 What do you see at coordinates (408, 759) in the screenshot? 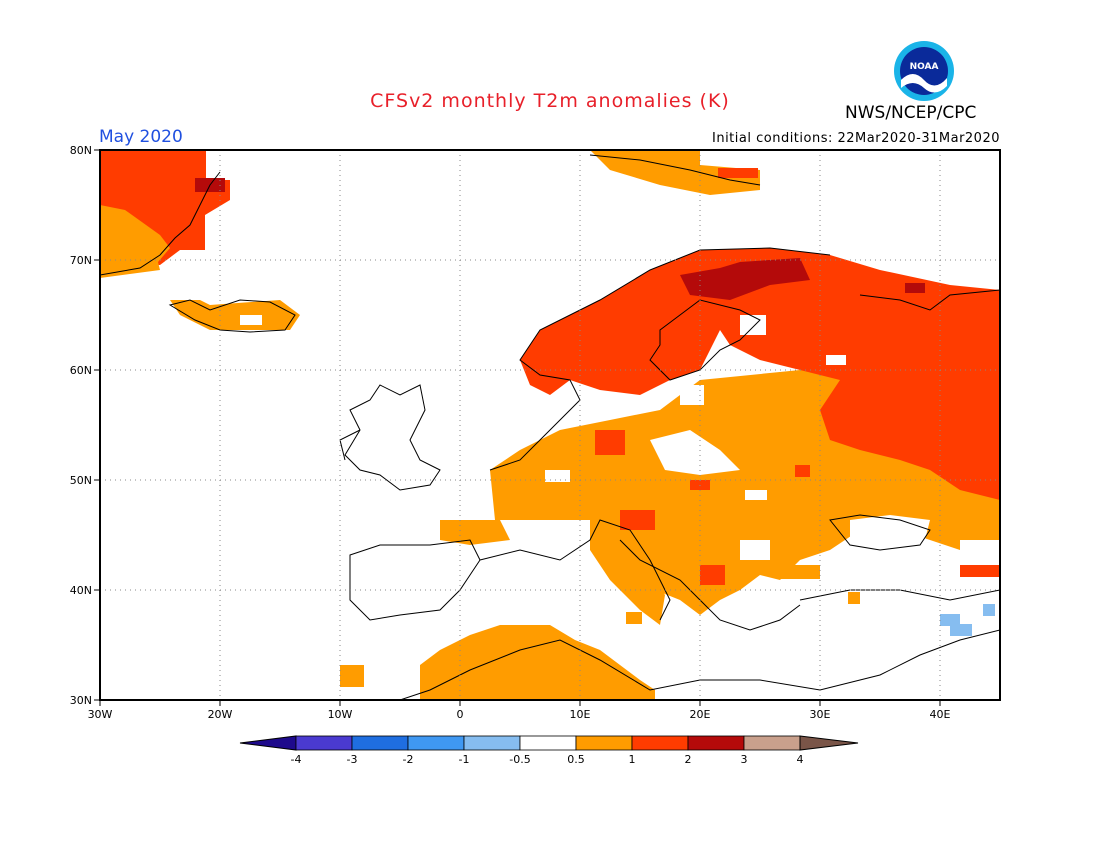
I see `colorbar-label: -2` at bounding box center [408, 759].